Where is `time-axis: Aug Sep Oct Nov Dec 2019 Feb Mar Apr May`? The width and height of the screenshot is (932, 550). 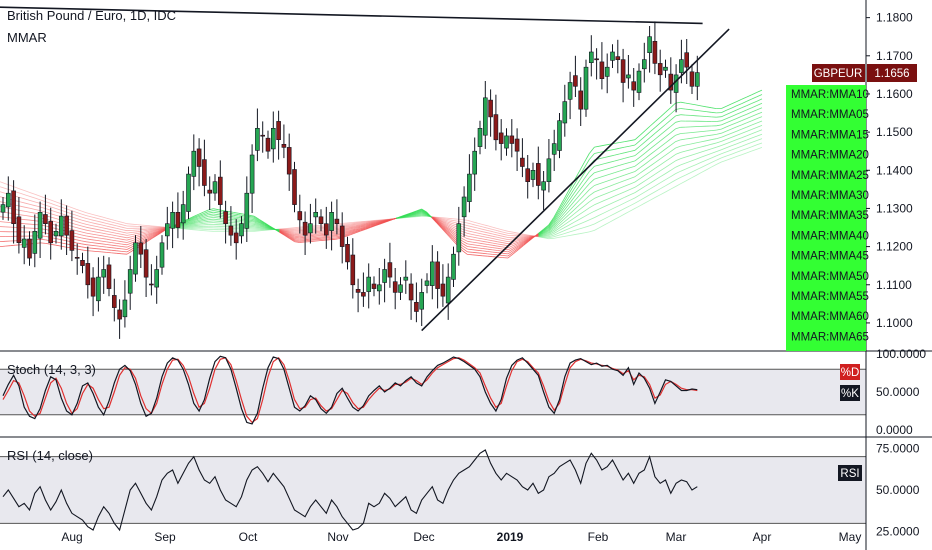 time-axis: Aug Sep Oct Nov Dec 2019 Feb Mar Apr May is located at coordinates (461, 537).